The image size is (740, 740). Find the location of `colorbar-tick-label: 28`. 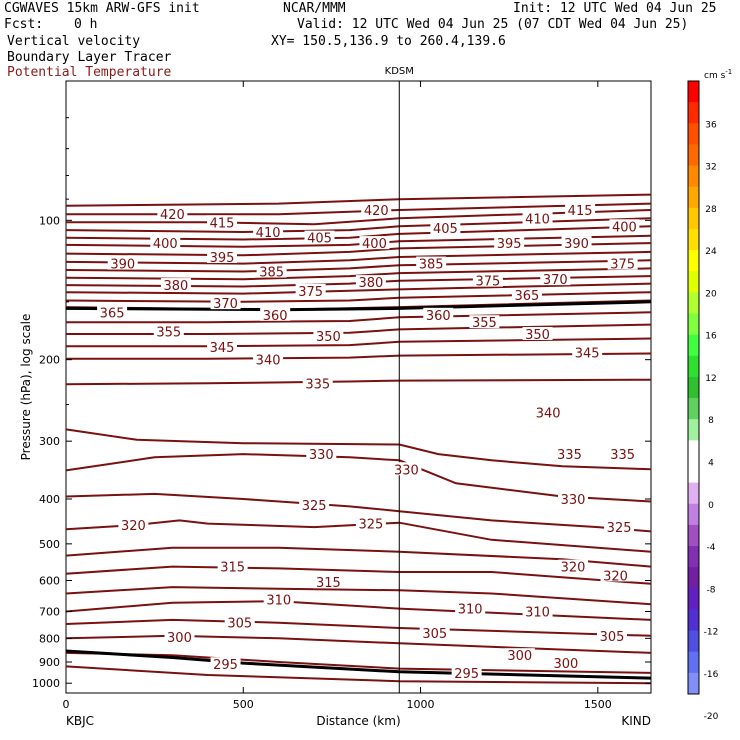

colorbar-tick-label: 28 is located at coordinates (711, 210).